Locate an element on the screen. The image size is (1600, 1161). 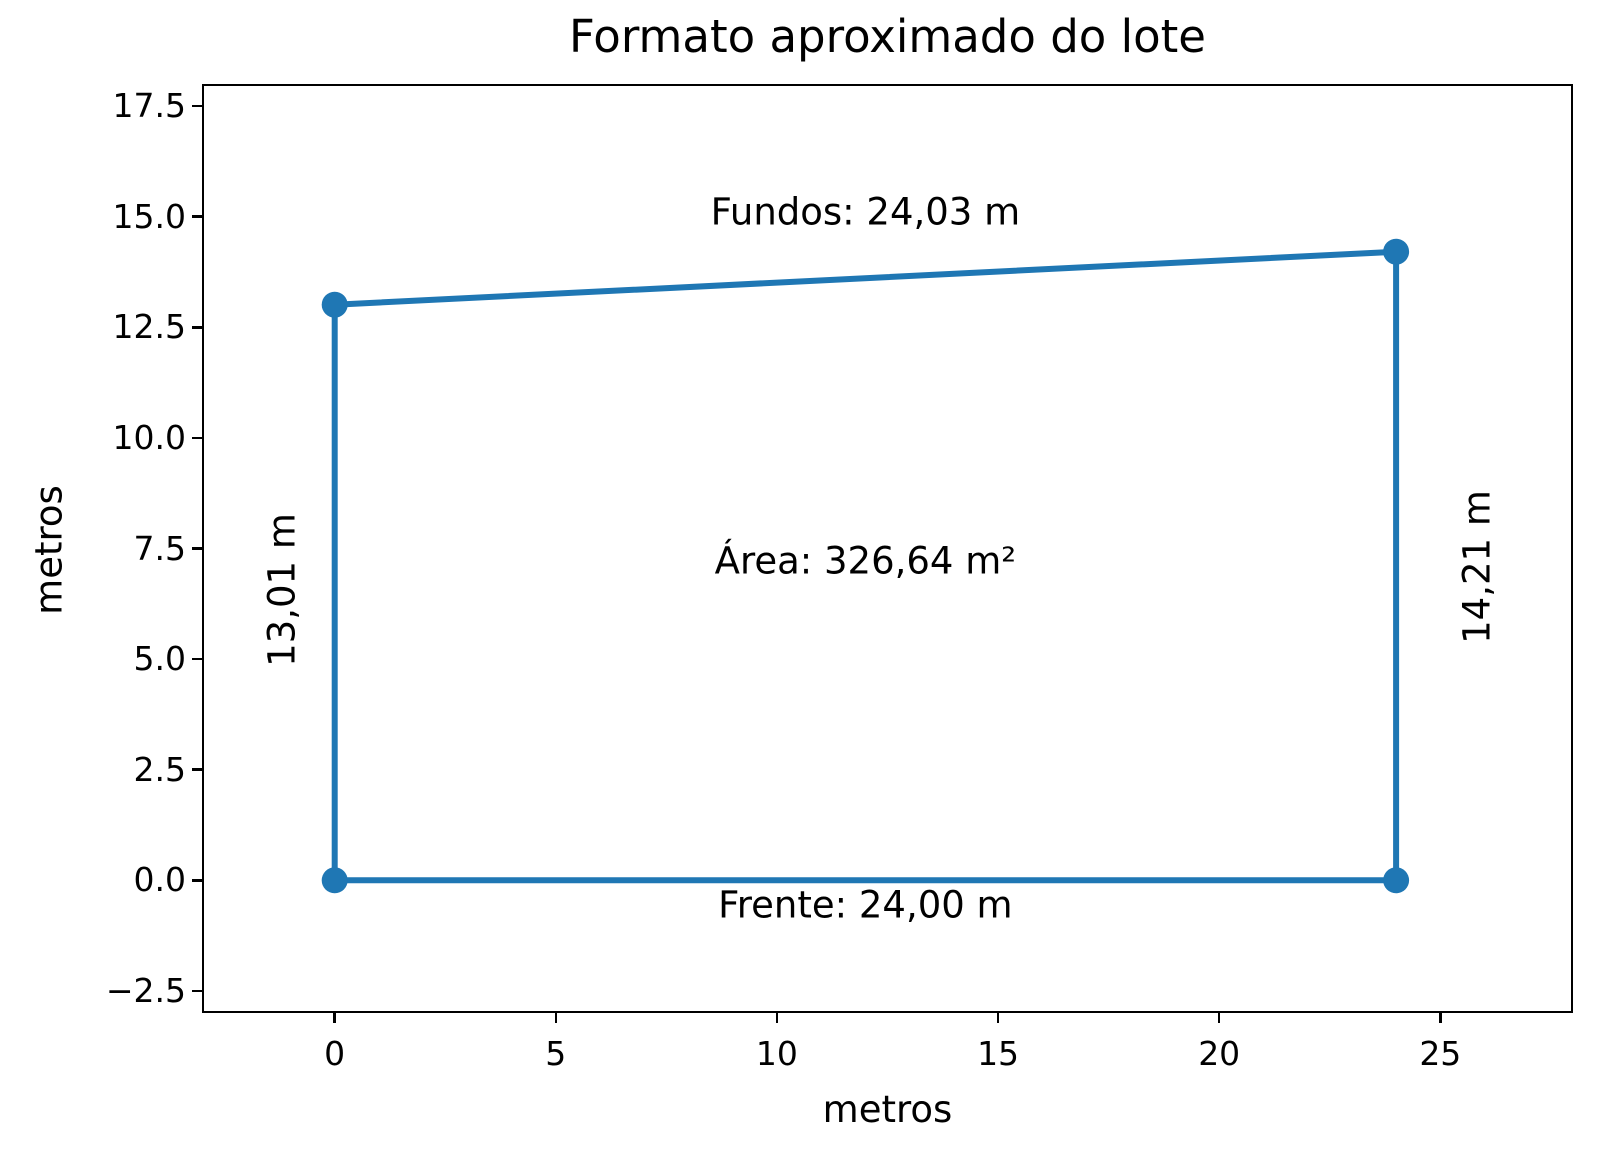
x-axis-tick-label: 15 is located at coordinates (998, 1053).